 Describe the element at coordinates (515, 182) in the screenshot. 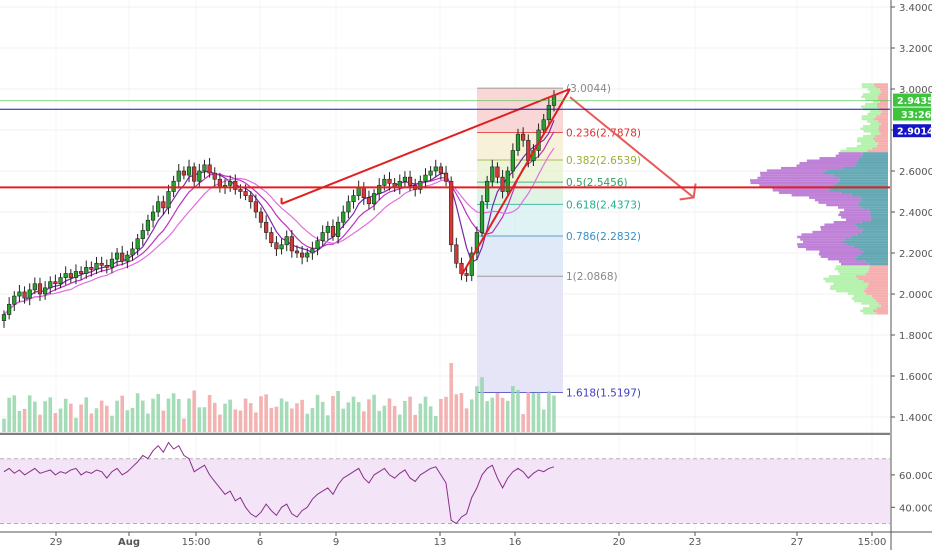

I see `wedge-lower-trendline` at that location.